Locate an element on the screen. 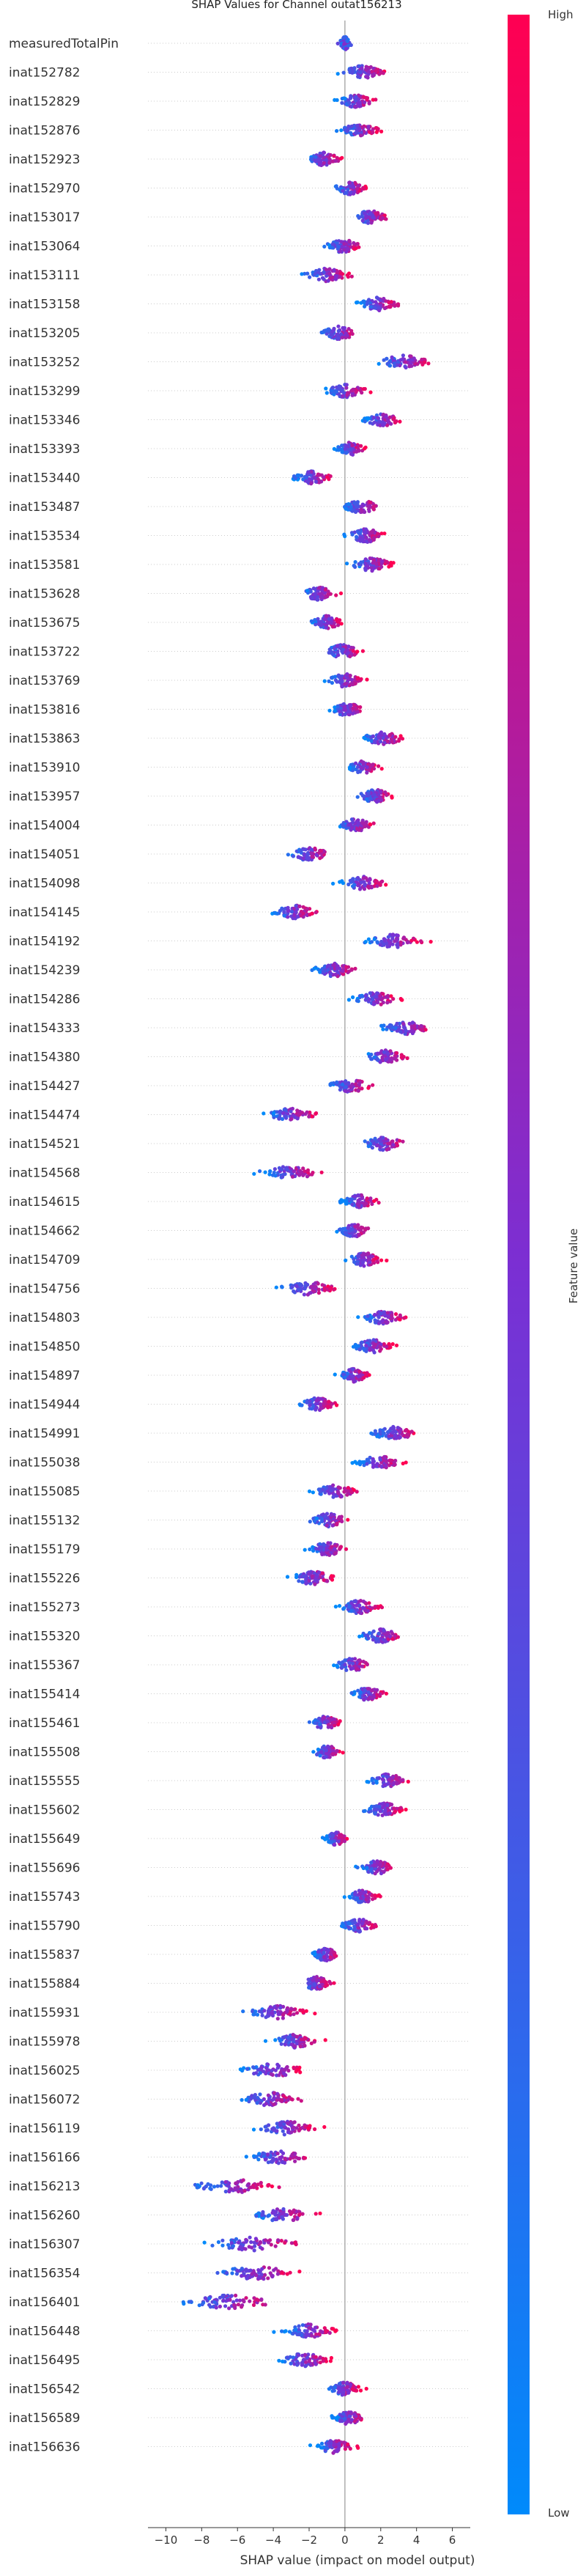  feature-label: inat154662 is located at coordinates (45, 1231).